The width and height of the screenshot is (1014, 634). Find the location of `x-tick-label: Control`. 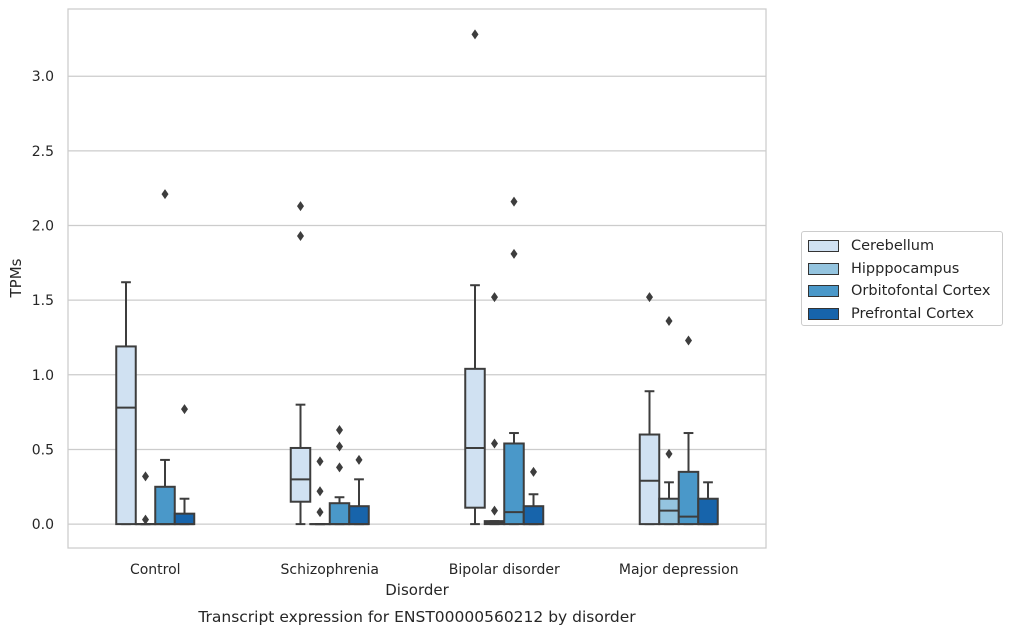

x-tick-label: Control is located at coordinates (155, 570).